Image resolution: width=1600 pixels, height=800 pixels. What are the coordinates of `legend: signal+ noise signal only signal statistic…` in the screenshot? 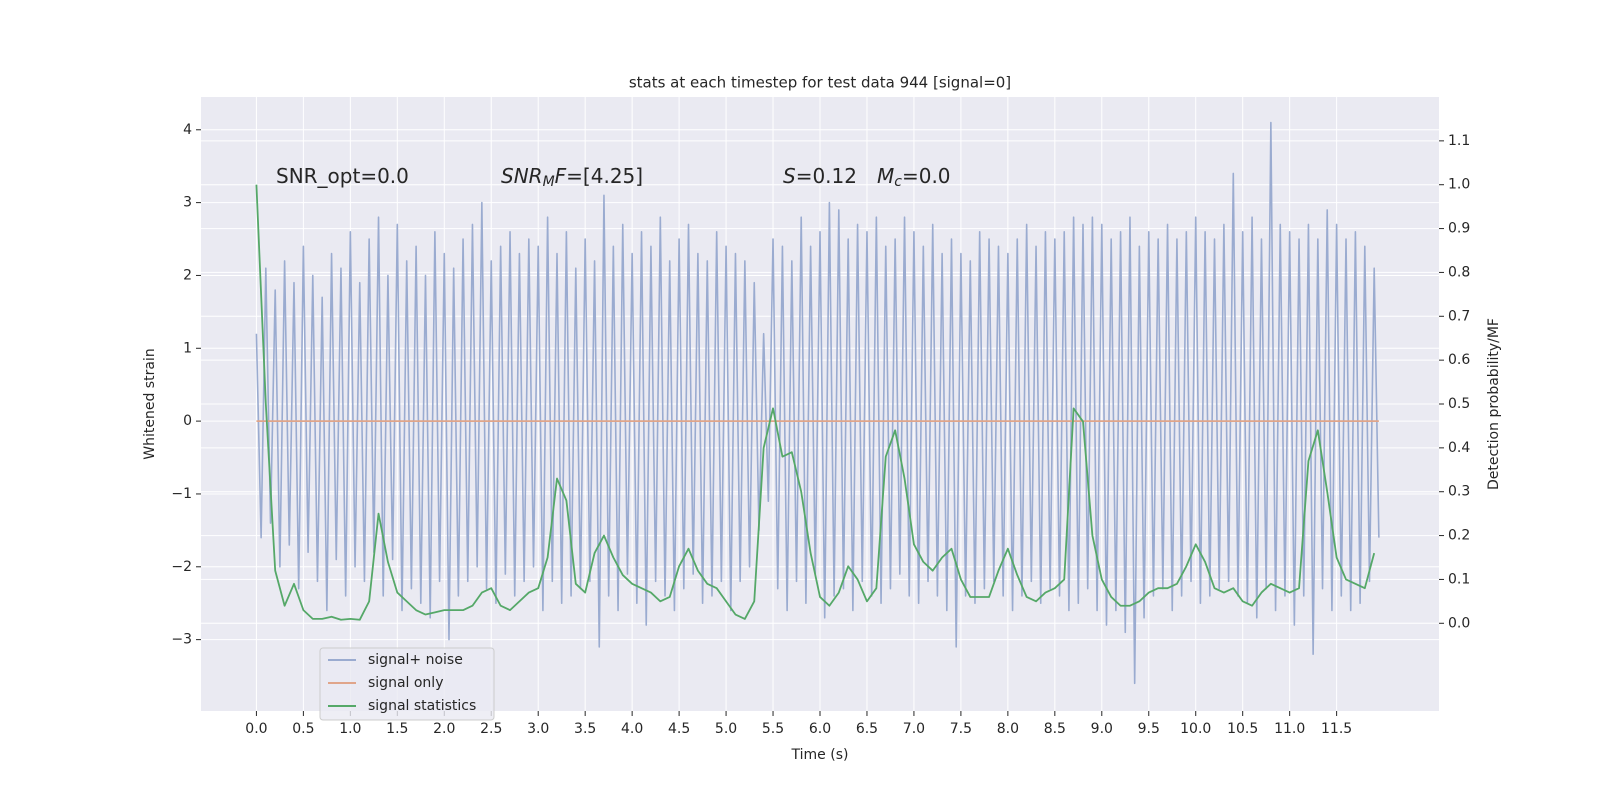 It's located at (407, 684).